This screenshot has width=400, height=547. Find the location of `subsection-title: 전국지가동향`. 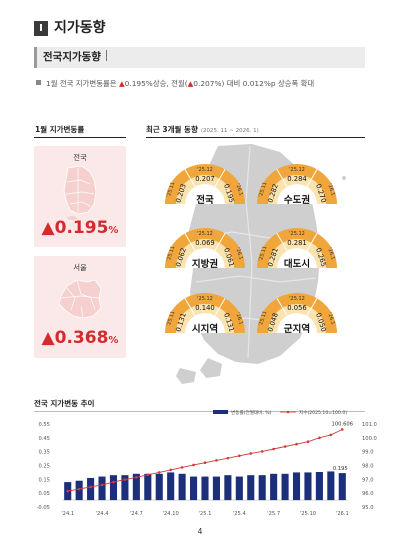

subsection-title: 전국지가동향 is located at coordinates (75, 57).